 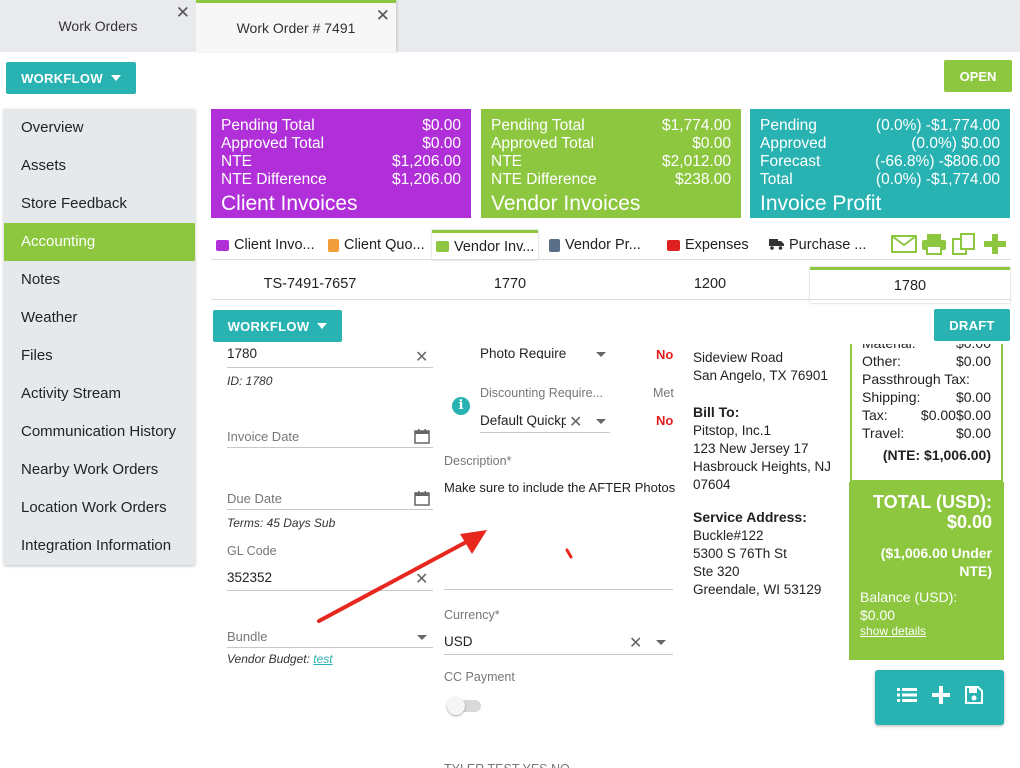 What do you see at coordinates (98, 26) in the screenshot?
I see `tab-work-orders: Work Orders ✕` at bounding box center [98, 26].